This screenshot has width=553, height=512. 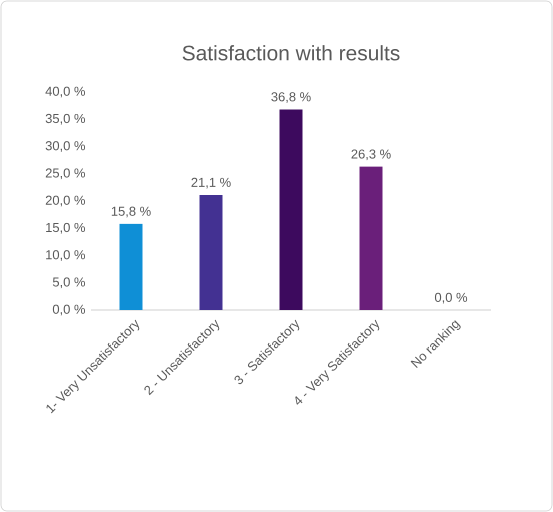 I want to click on data-label: 21,1 %, so click(x=211, y=183).